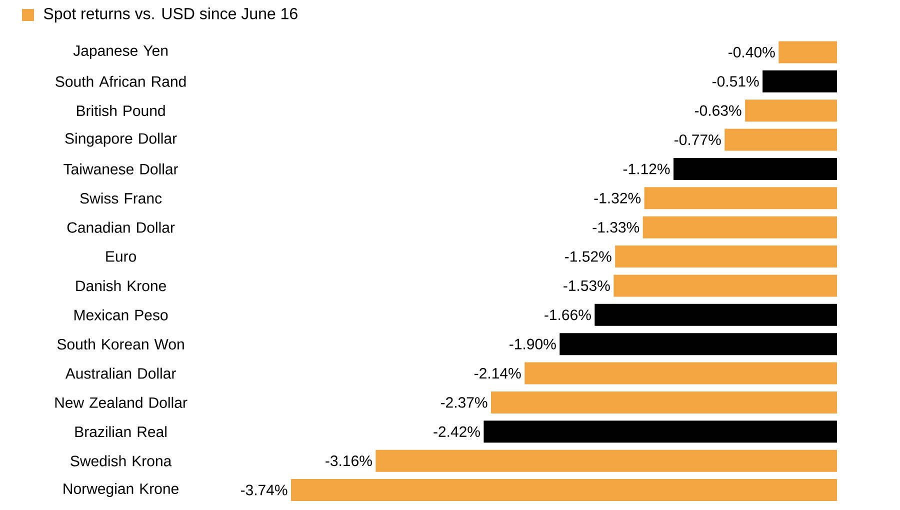 Image resolution: width=900 pixels, height=510 pixels. Describe the element at coordinates (264, 490) in the screenshot. I see `data-label: -3.74%` at that location.